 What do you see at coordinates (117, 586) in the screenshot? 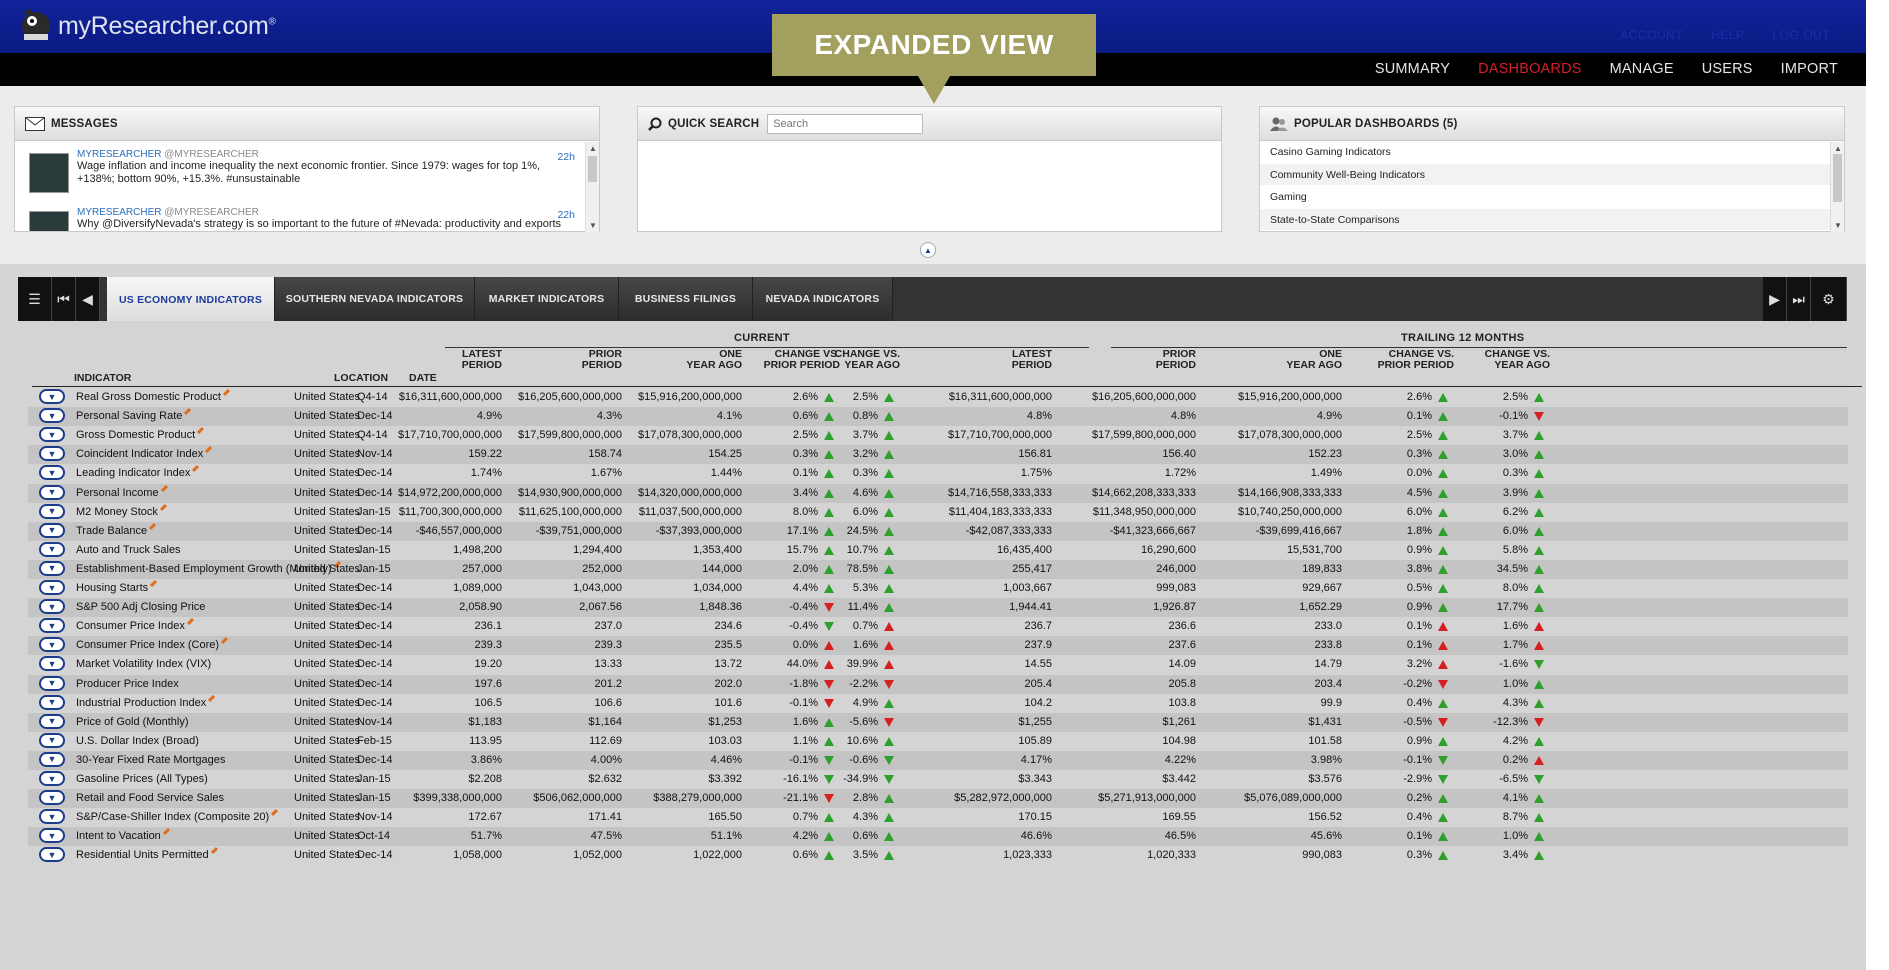
I see `indicator-name: Housing Starts` at bounding box center [117, 586].